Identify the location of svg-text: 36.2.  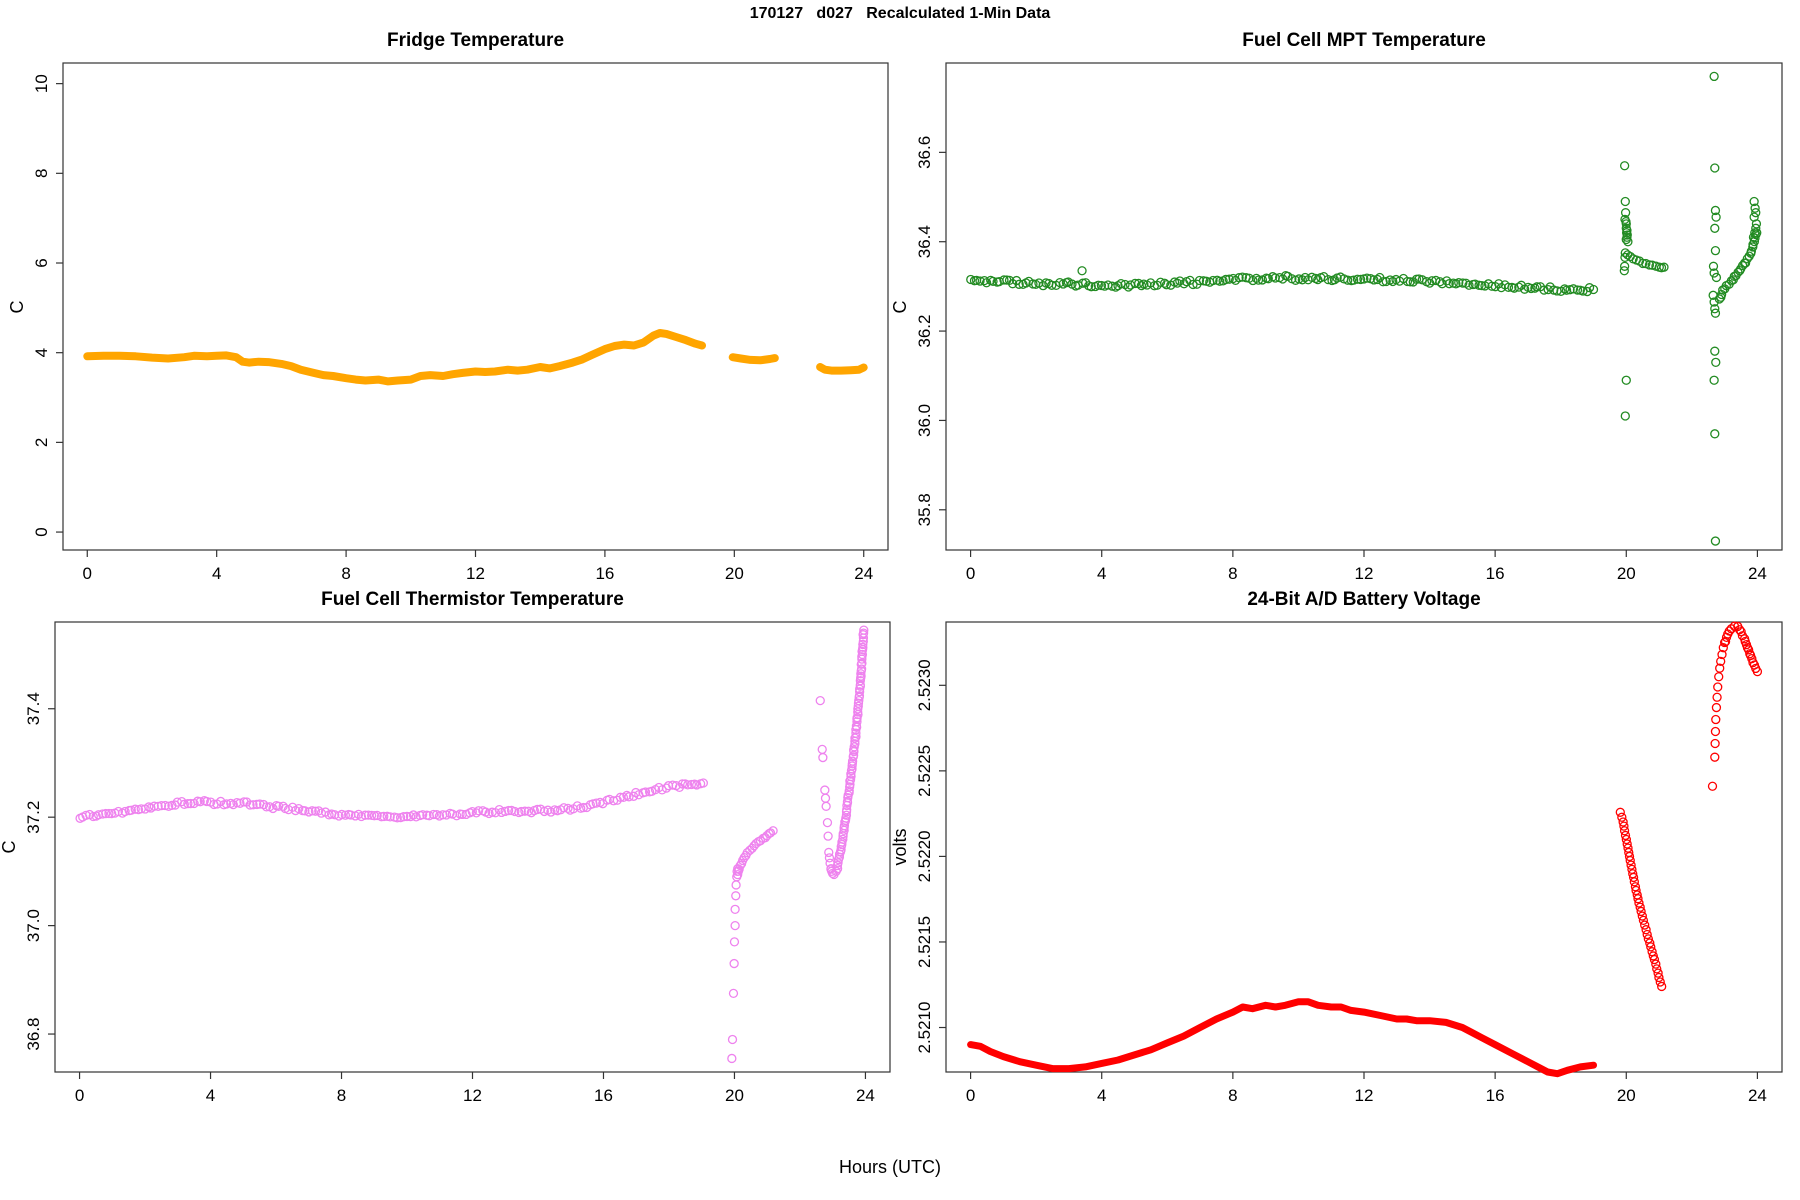
(924, 331).